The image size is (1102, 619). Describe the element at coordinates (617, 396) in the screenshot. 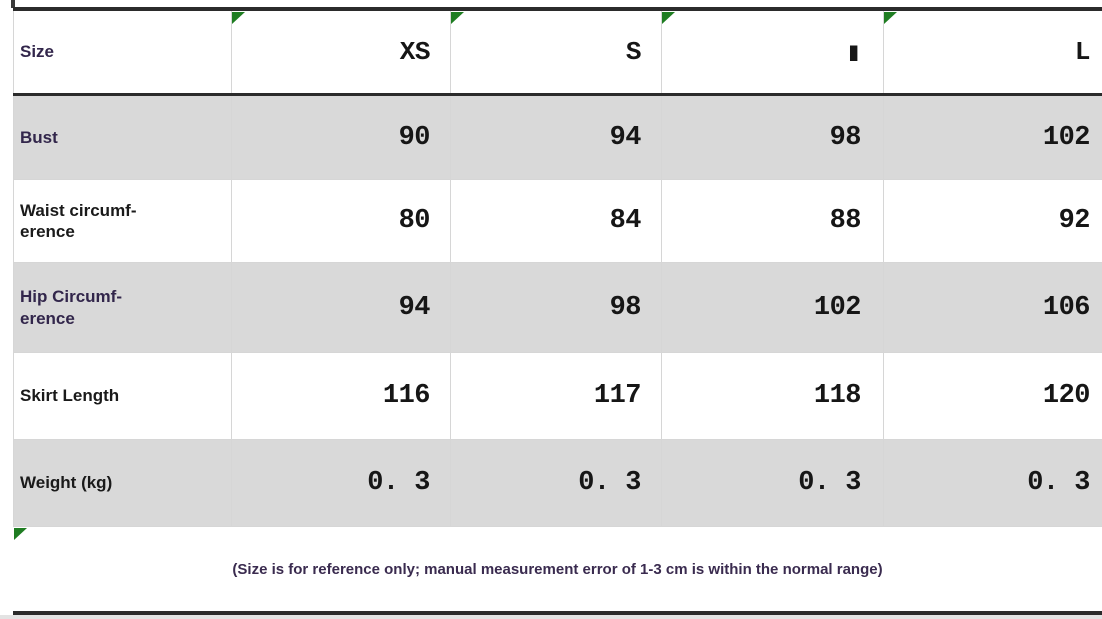

I see `value: 117` at that location.